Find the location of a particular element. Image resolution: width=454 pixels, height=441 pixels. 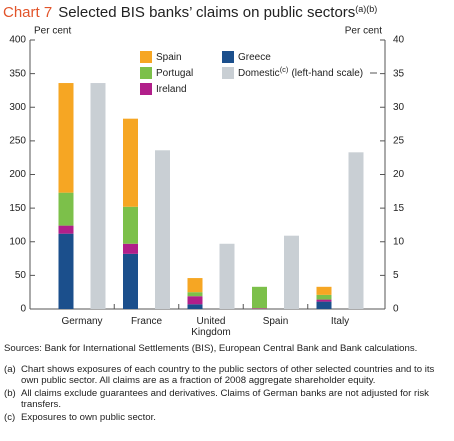

x-tick-label: United Kingdom is located at coordinates (210, 327).